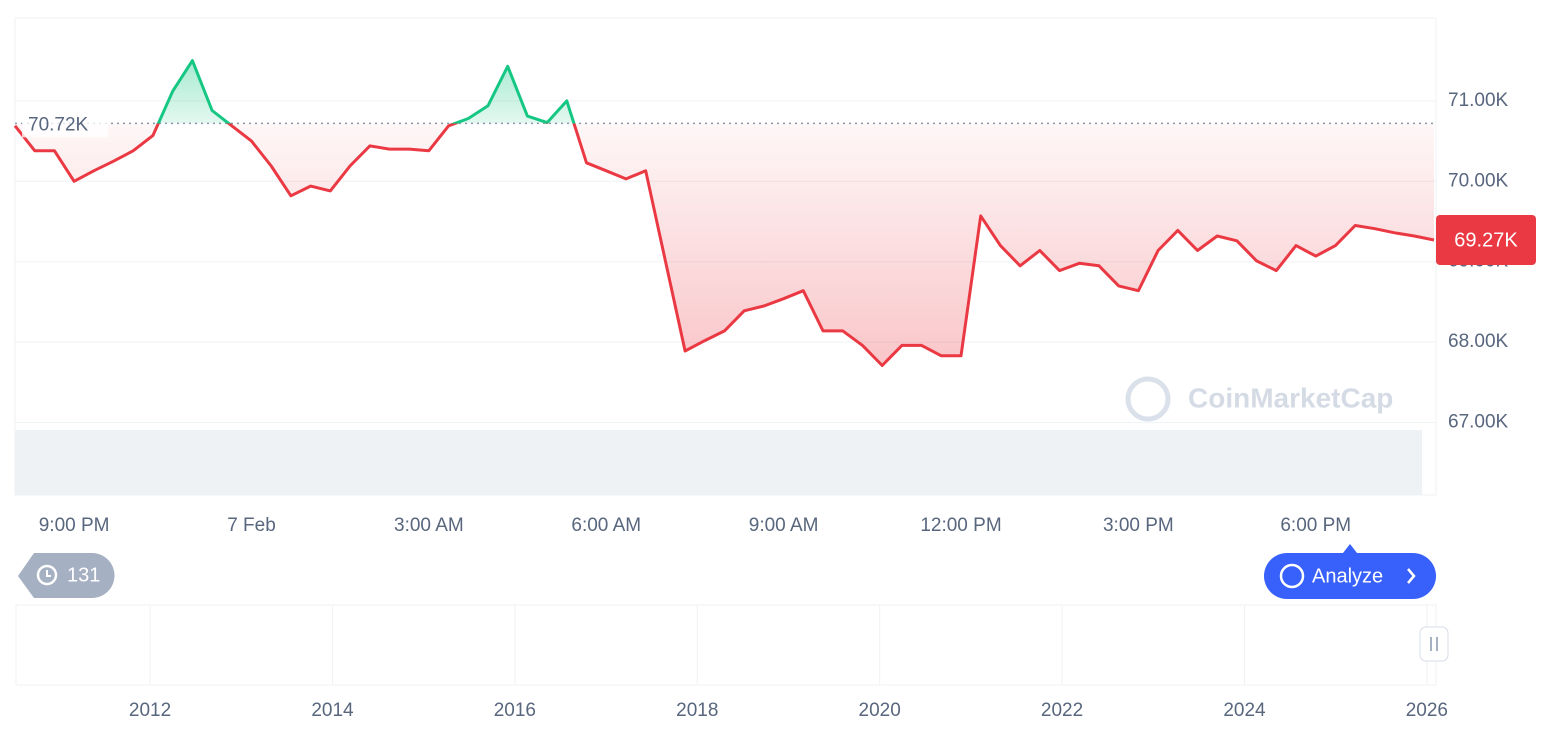 The width and height of the screenshot is (1566, 732). I want to click on last-price-label: 69.27K, so click(1486, 240).